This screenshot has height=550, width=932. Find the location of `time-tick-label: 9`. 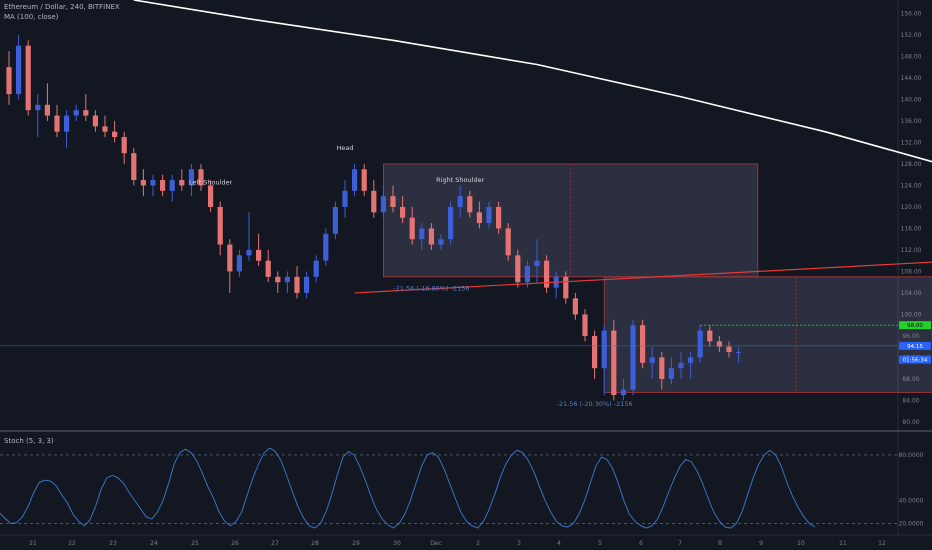

time-tick-label: 9 is located at coordinates (761, 543).